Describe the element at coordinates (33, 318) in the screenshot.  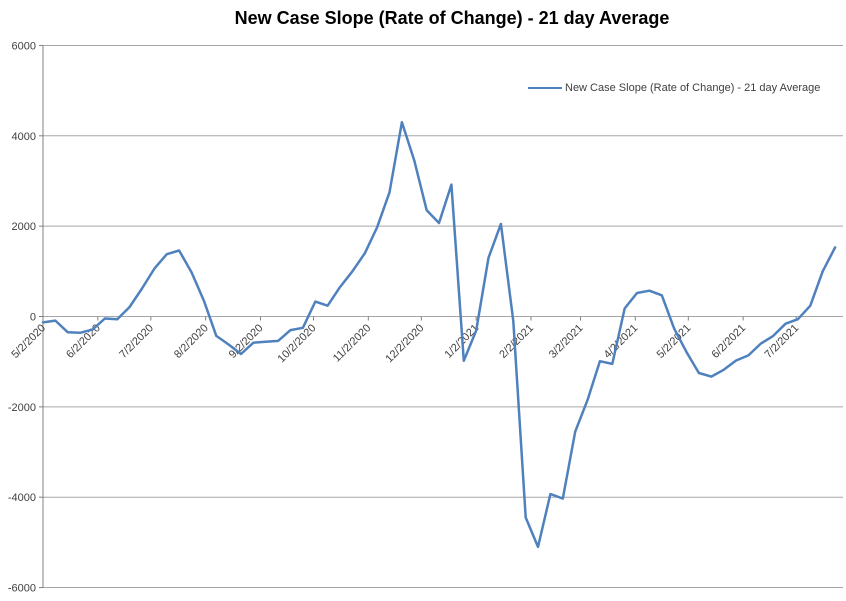
I see `y-axis-label: 0` at that location.